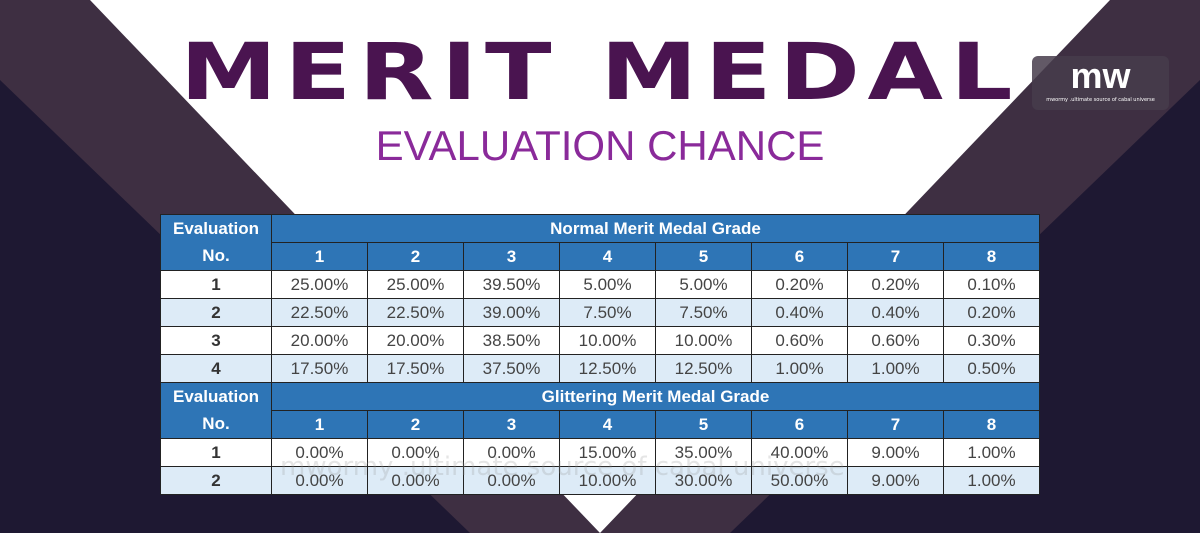  I want to click on chance-cell: 40.00%, so click(799, 452).